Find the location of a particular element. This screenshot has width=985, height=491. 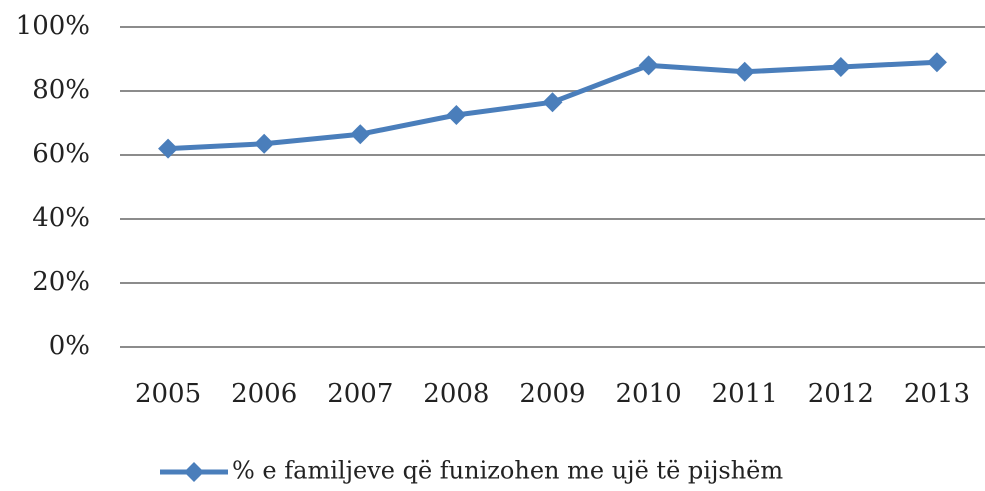

y-tick-label: 100% is located at coordinates (53, 26).